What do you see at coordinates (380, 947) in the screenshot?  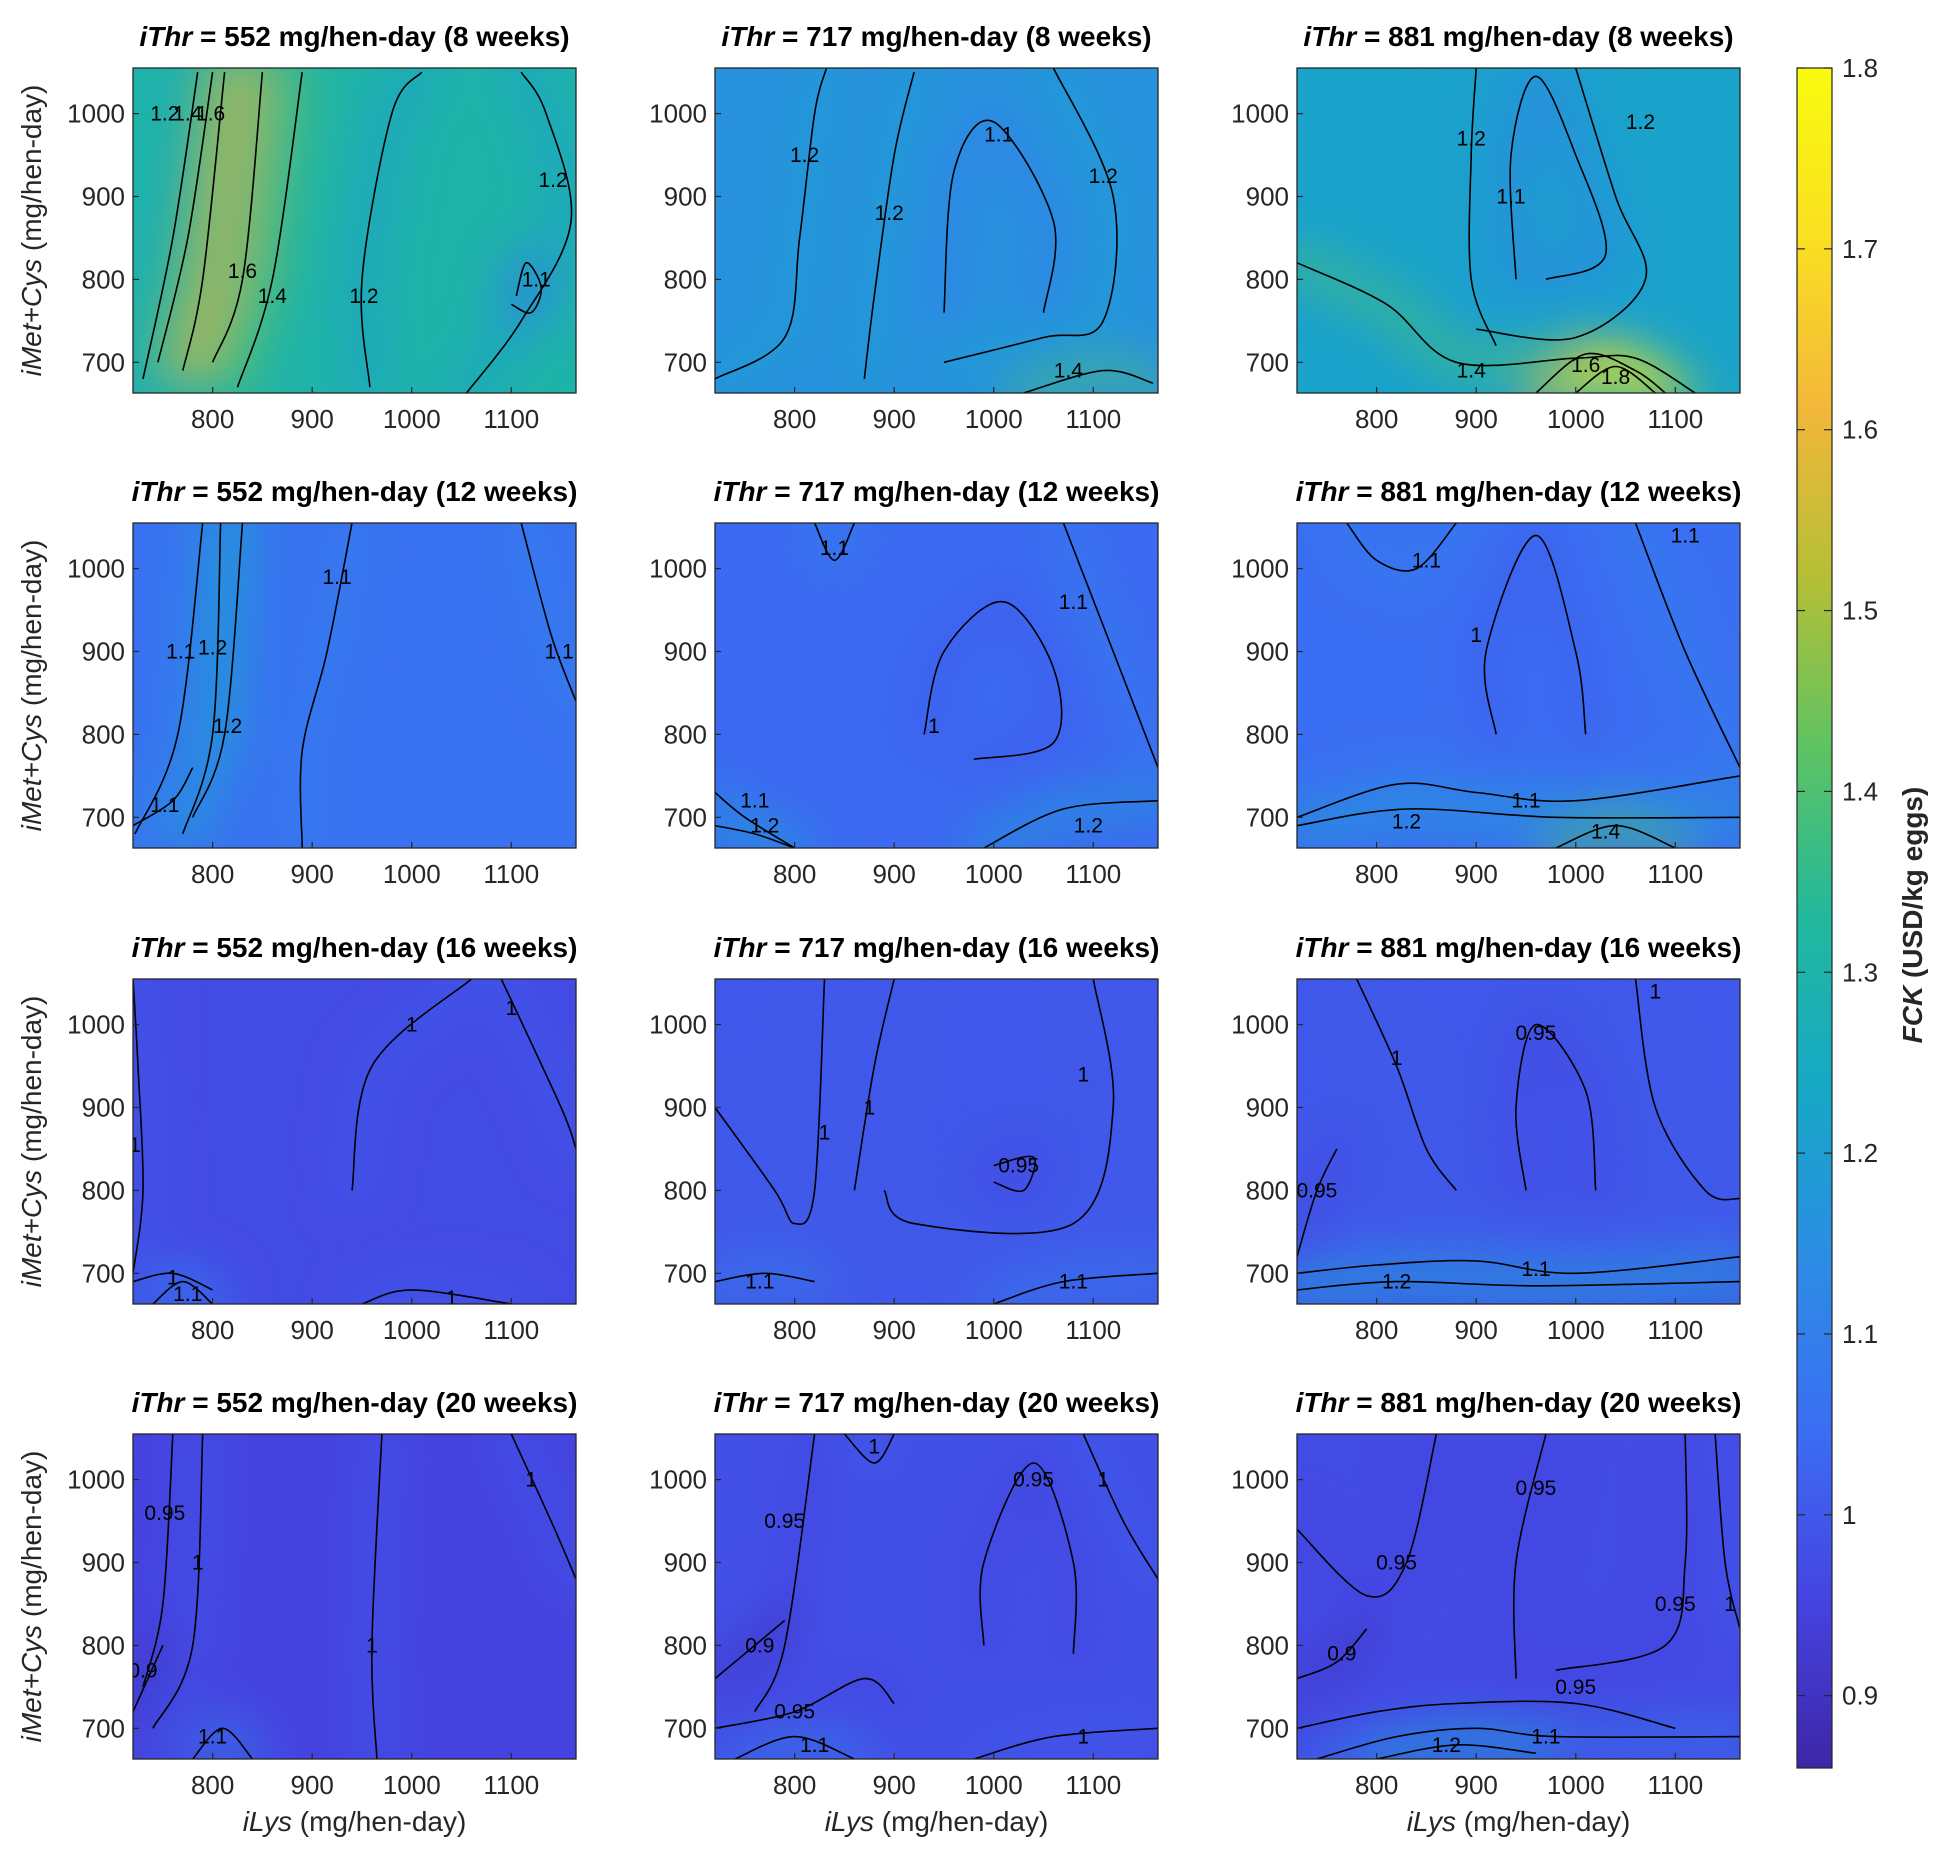 I see `panel-title-value: = 552 mg/hen-day (16 weeks)` at bounding box center [380, 947].